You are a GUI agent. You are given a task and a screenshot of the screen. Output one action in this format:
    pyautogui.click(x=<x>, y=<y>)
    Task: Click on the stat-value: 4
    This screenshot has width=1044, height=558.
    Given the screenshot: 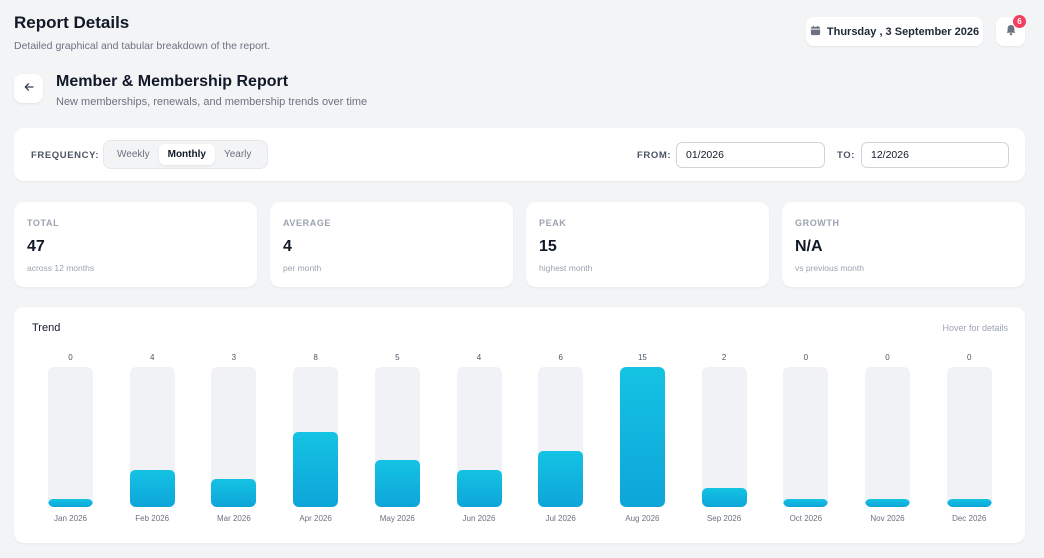 What is the action you would take?
    pyautogui.click(x=287, y=246)
    